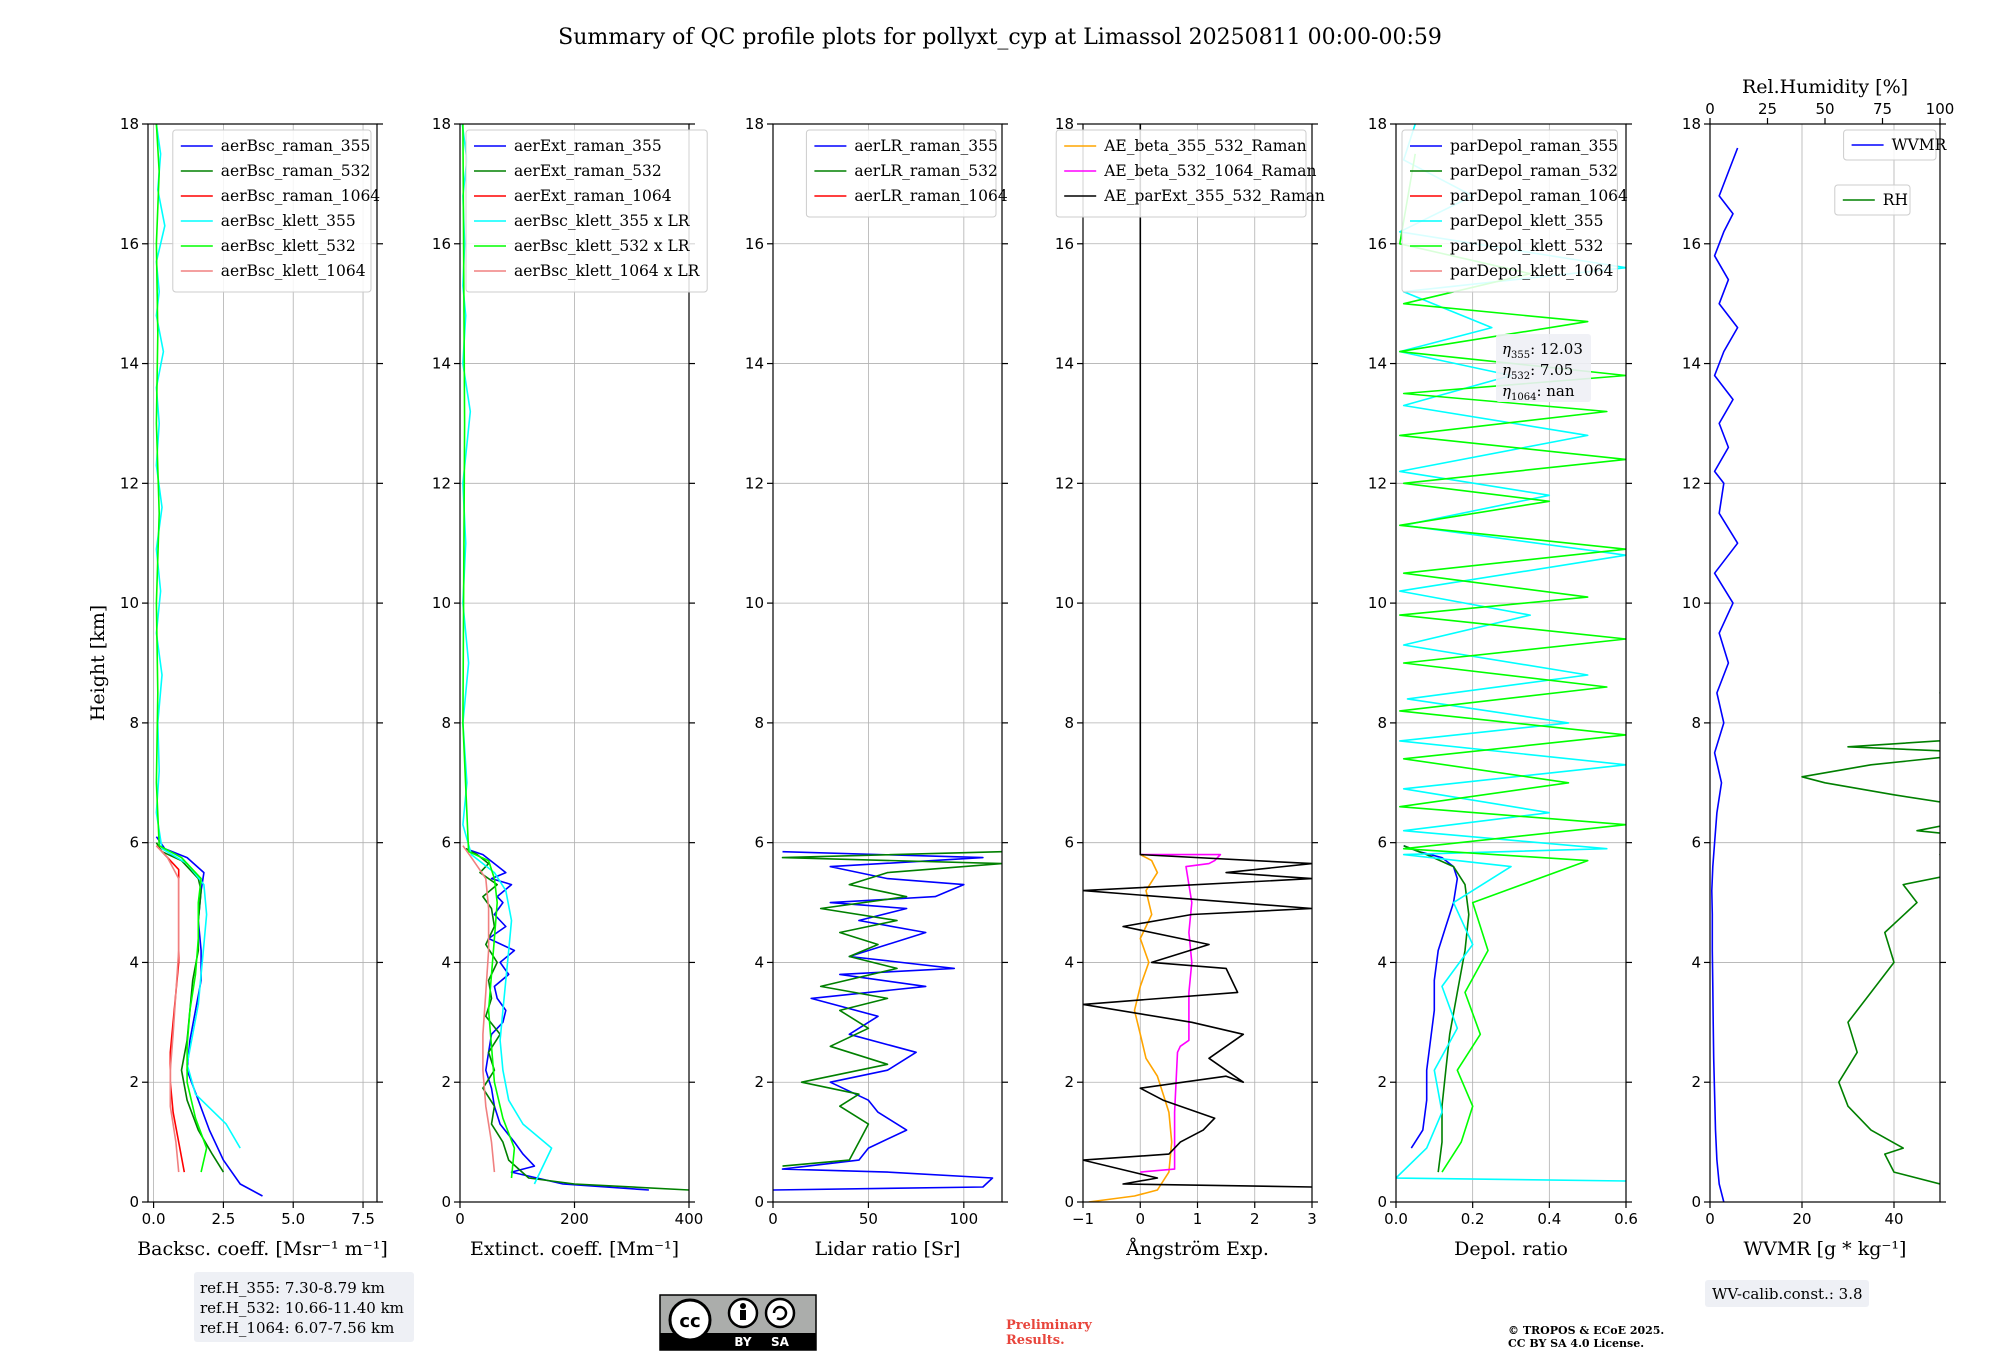  I want to click on x-tick-label: 40, so click(1893, 1219).